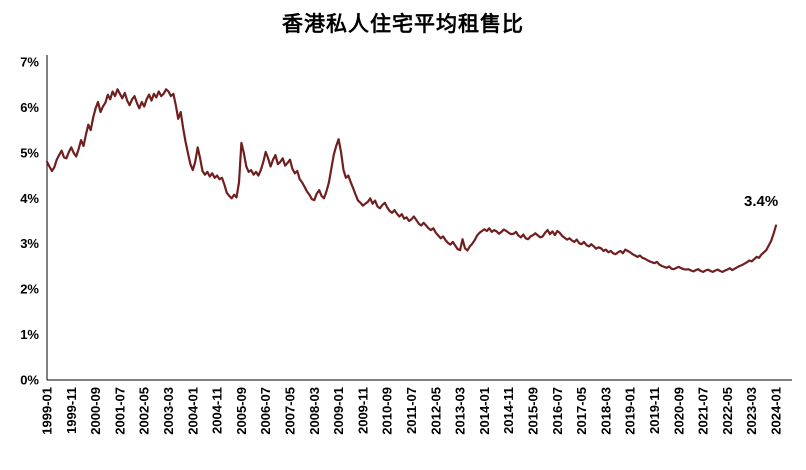 This screenshot has height=470, width=806. I want to click on y-tick-label: 1%, so click(29, 334).